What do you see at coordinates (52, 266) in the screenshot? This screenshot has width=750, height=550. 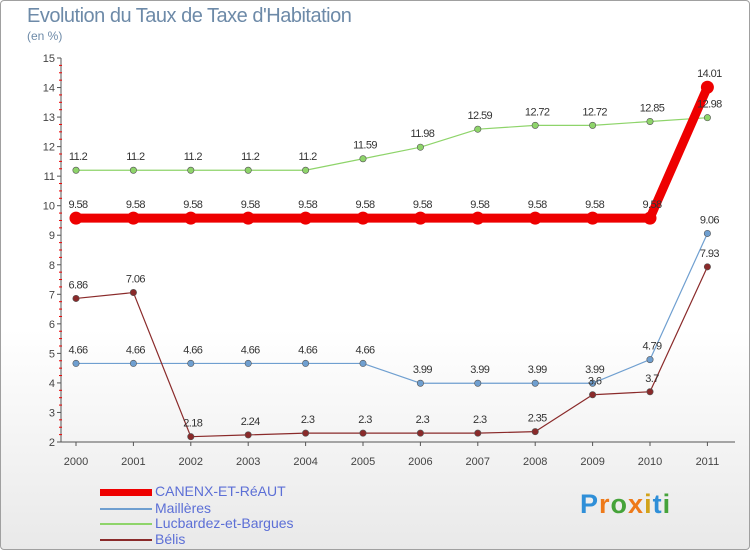 I see `y-tick-label: 8` at bounding box center [52, 266].